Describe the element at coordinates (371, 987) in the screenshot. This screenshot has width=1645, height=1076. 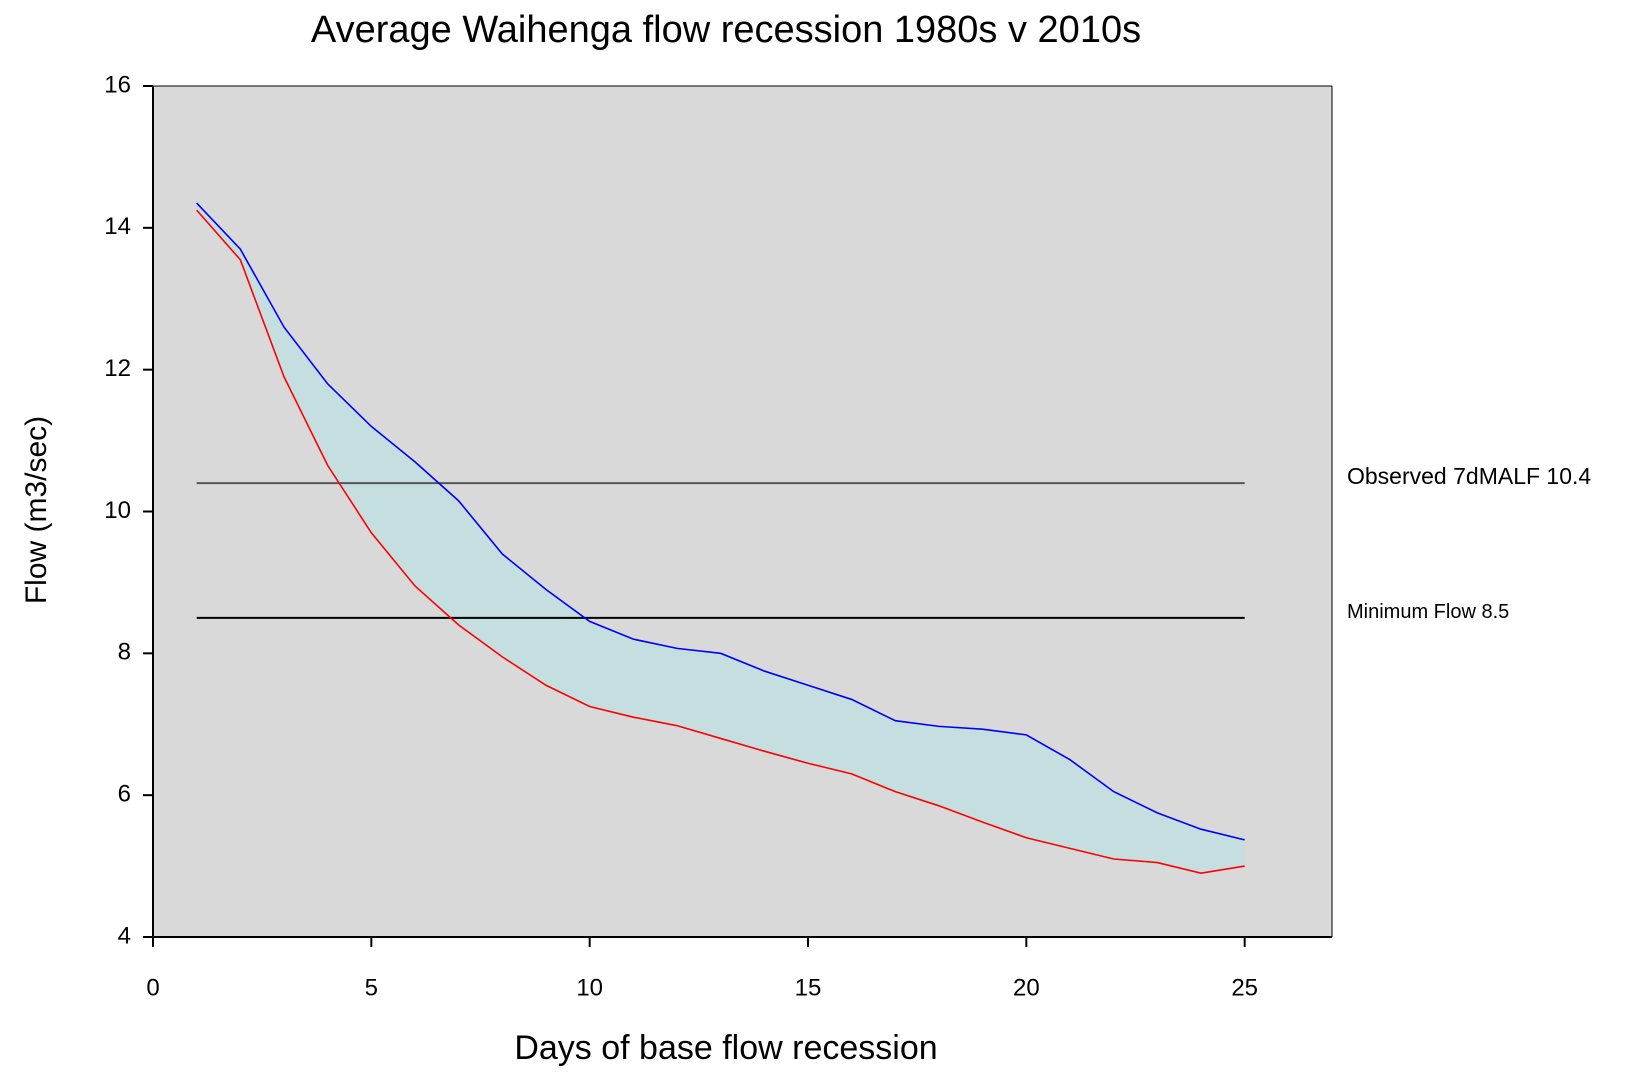
I see `x-tick-label: 5` at that location.